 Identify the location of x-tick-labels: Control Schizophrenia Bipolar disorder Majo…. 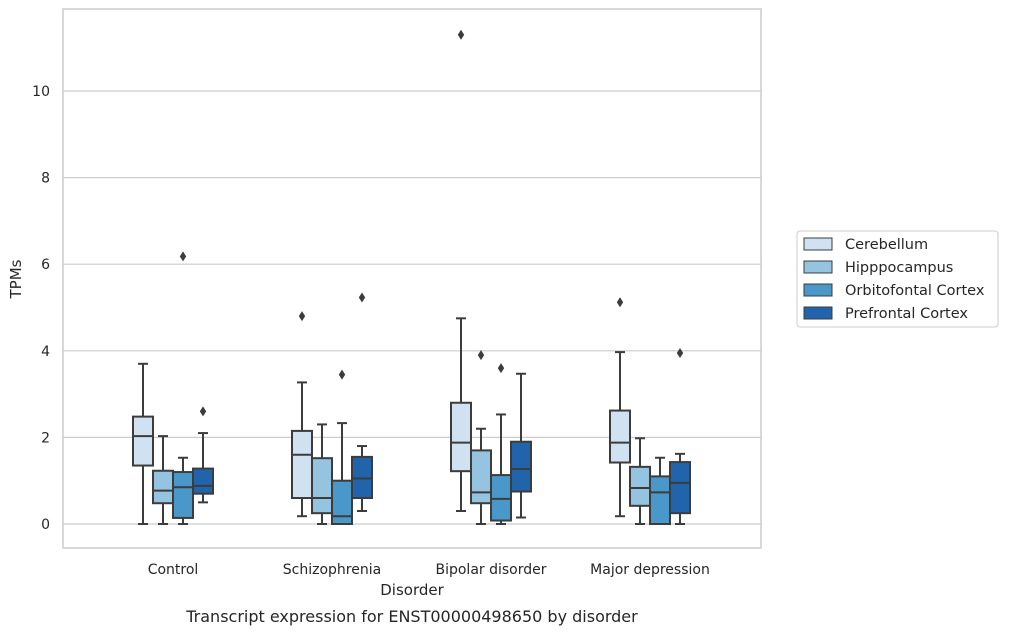
(429, 570).